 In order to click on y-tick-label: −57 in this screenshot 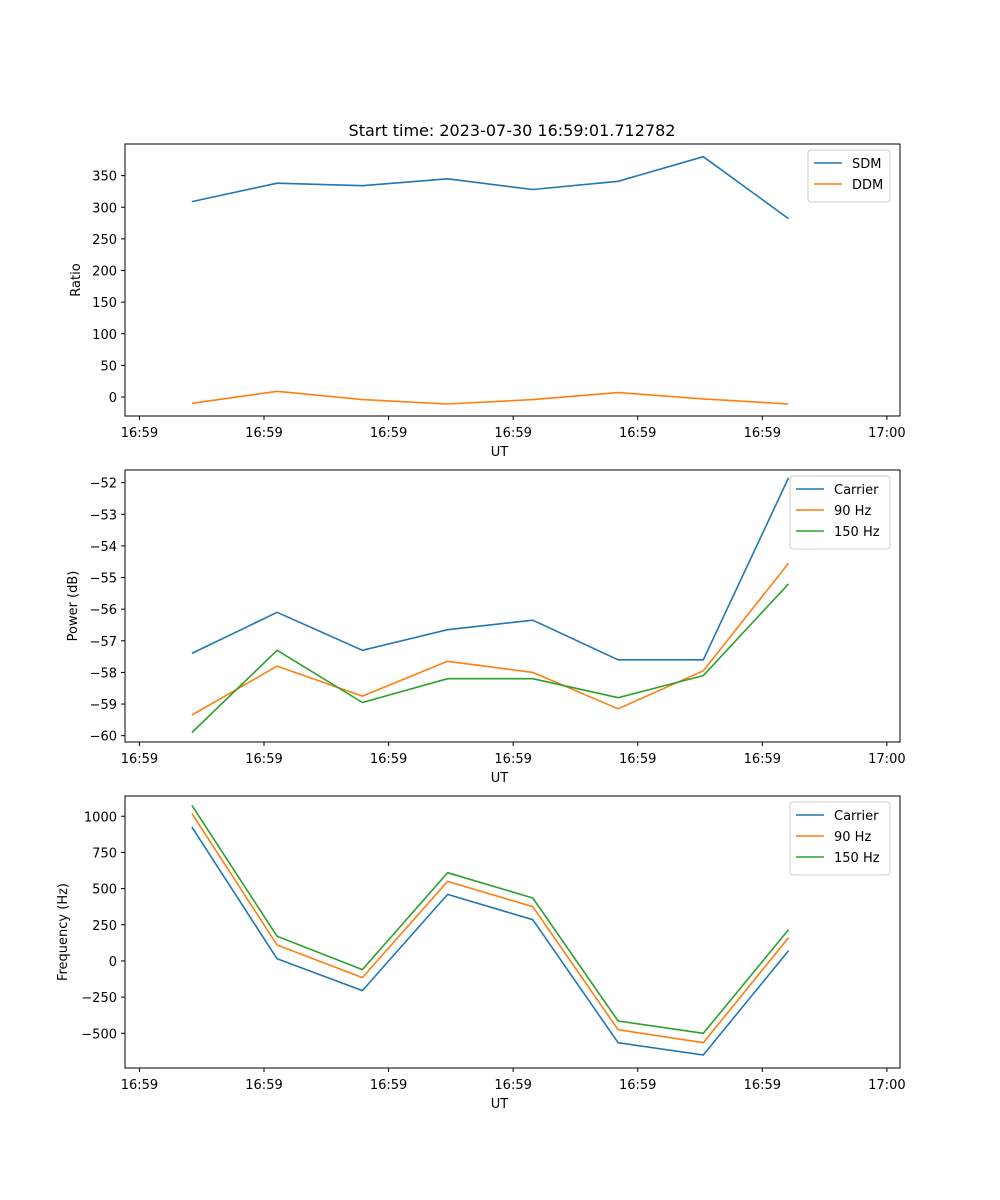, I will do `click(103, 642)`.